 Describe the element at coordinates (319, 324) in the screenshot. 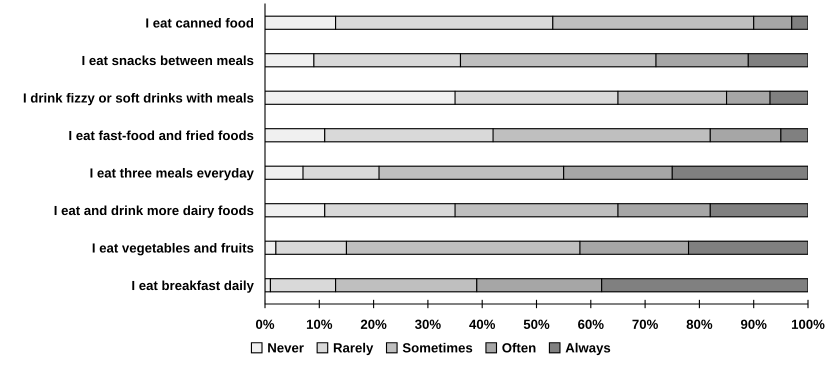

I see `x-tick-label: 10%` at that location.